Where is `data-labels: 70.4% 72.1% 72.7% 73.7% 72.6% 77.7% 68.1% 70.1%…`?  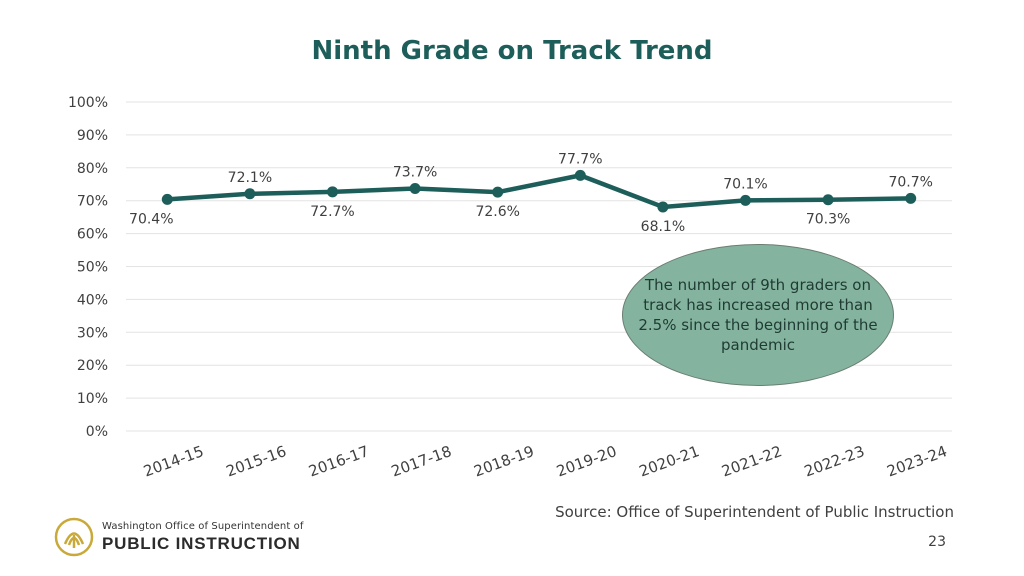
data-labels: 70.4% 72.1% 72.7% 73.7% 72.6% 77.7% 68.1% 70.1%… is located at coordinates (531, 193).